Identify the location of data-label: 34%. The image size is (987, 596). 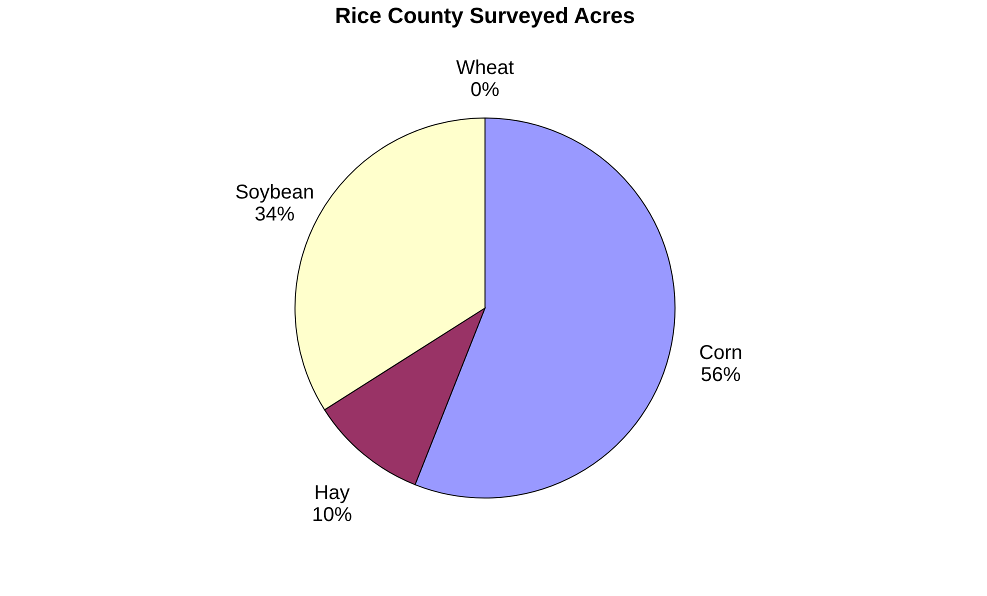
(274, 214).